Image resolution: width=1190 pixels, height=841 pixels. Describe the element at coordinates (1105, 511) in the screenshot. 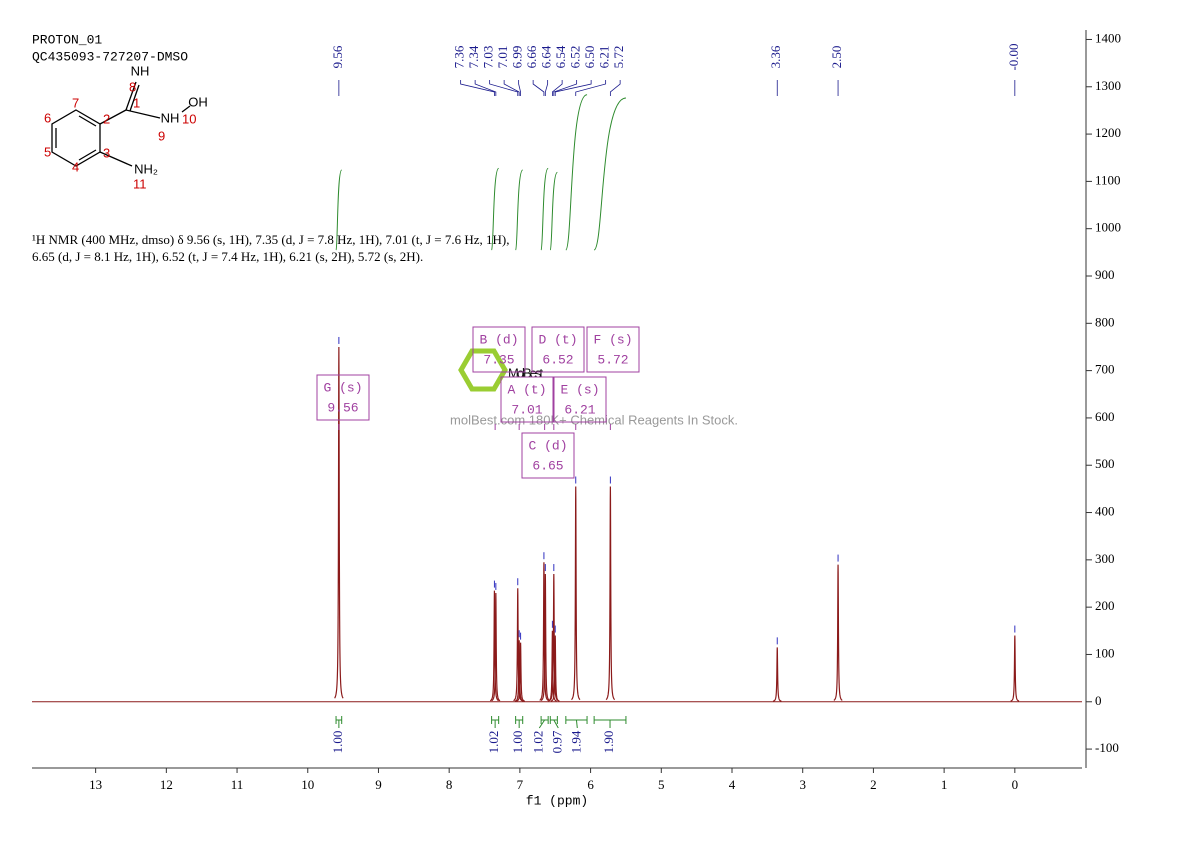

I see `y-tick-label: 400` at that location.